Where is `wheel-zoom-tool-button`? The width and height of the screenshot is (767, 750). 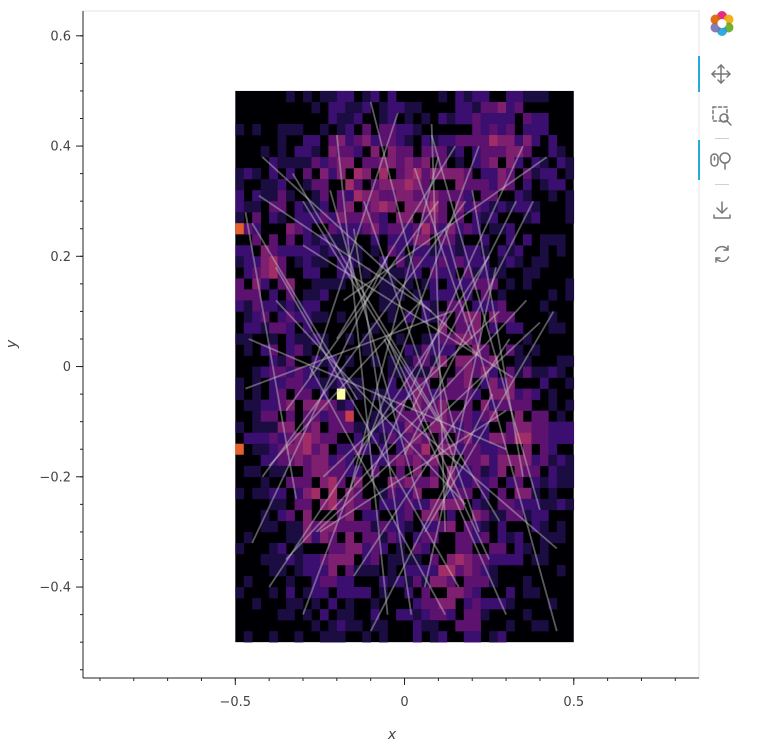 wheel-zoom-tool-button is located at coordinates (716, 160).